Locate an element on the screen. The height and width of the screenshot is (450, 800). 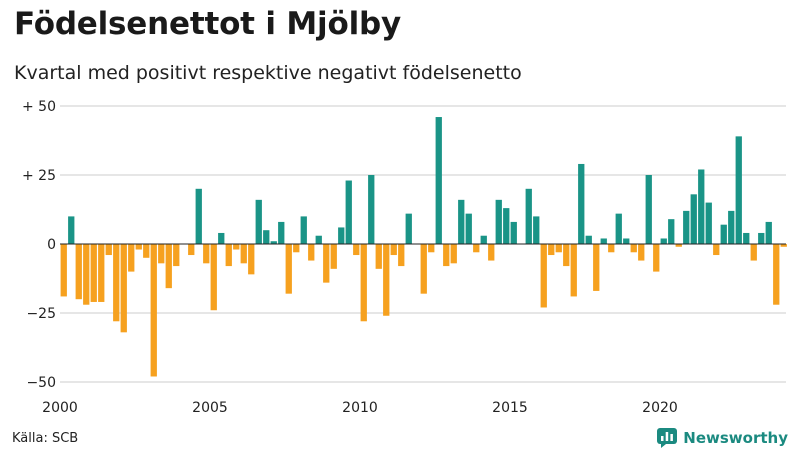
chart-title: Födelsenettot i Mjölby is located at coordinates (207, 24).